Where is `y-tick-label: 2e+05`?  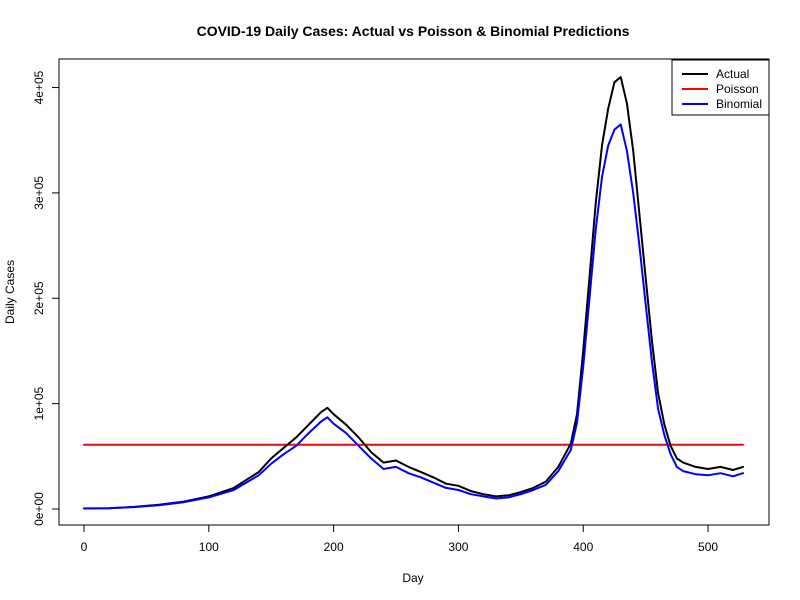
y-tick-label: 2e+05 is located at coordinates (39, 298).